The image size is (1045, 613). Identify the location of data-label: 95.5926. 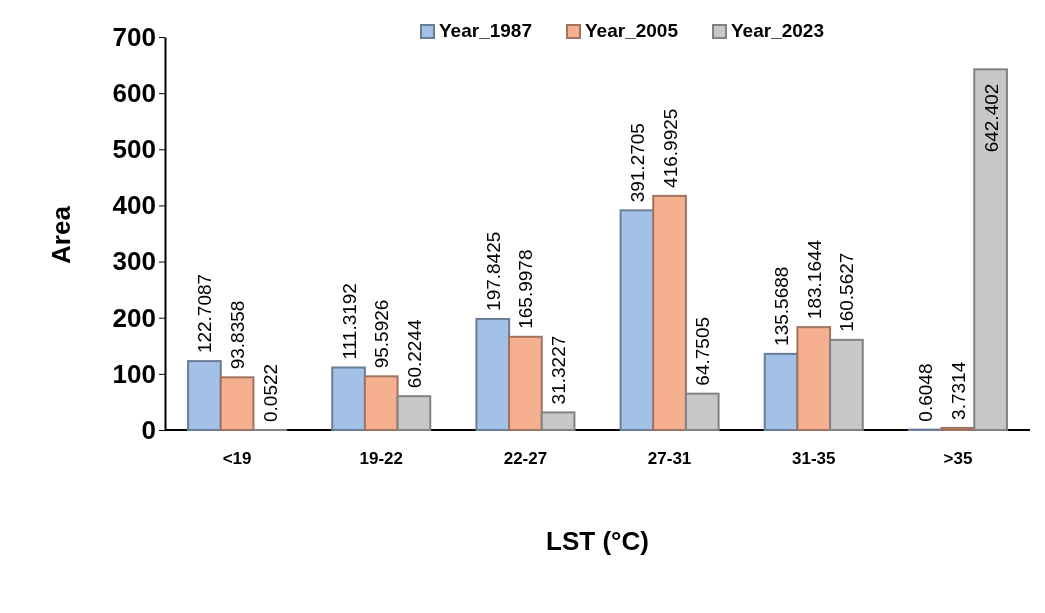
(382, 334).